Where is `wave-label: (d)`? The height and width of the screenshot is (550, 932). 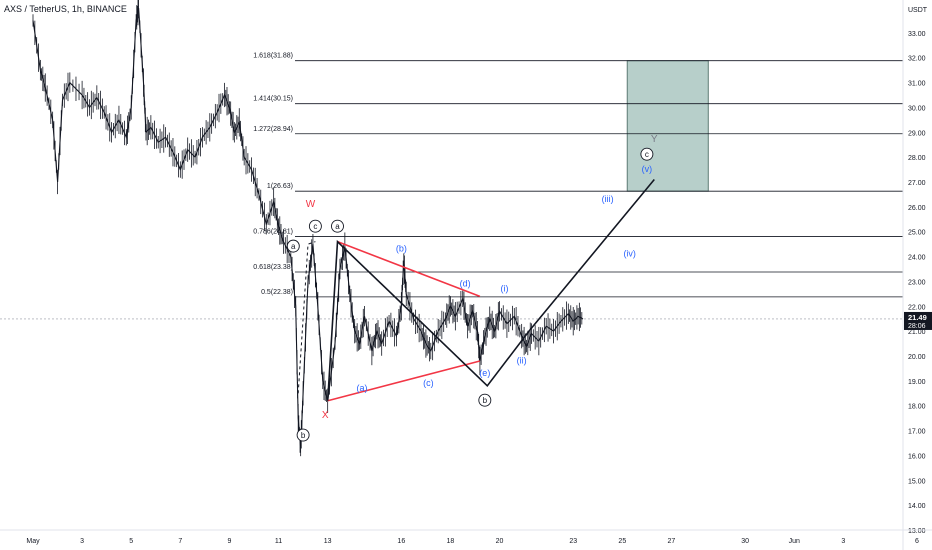 wave-label: (d) is located at coordinates (465, 283).